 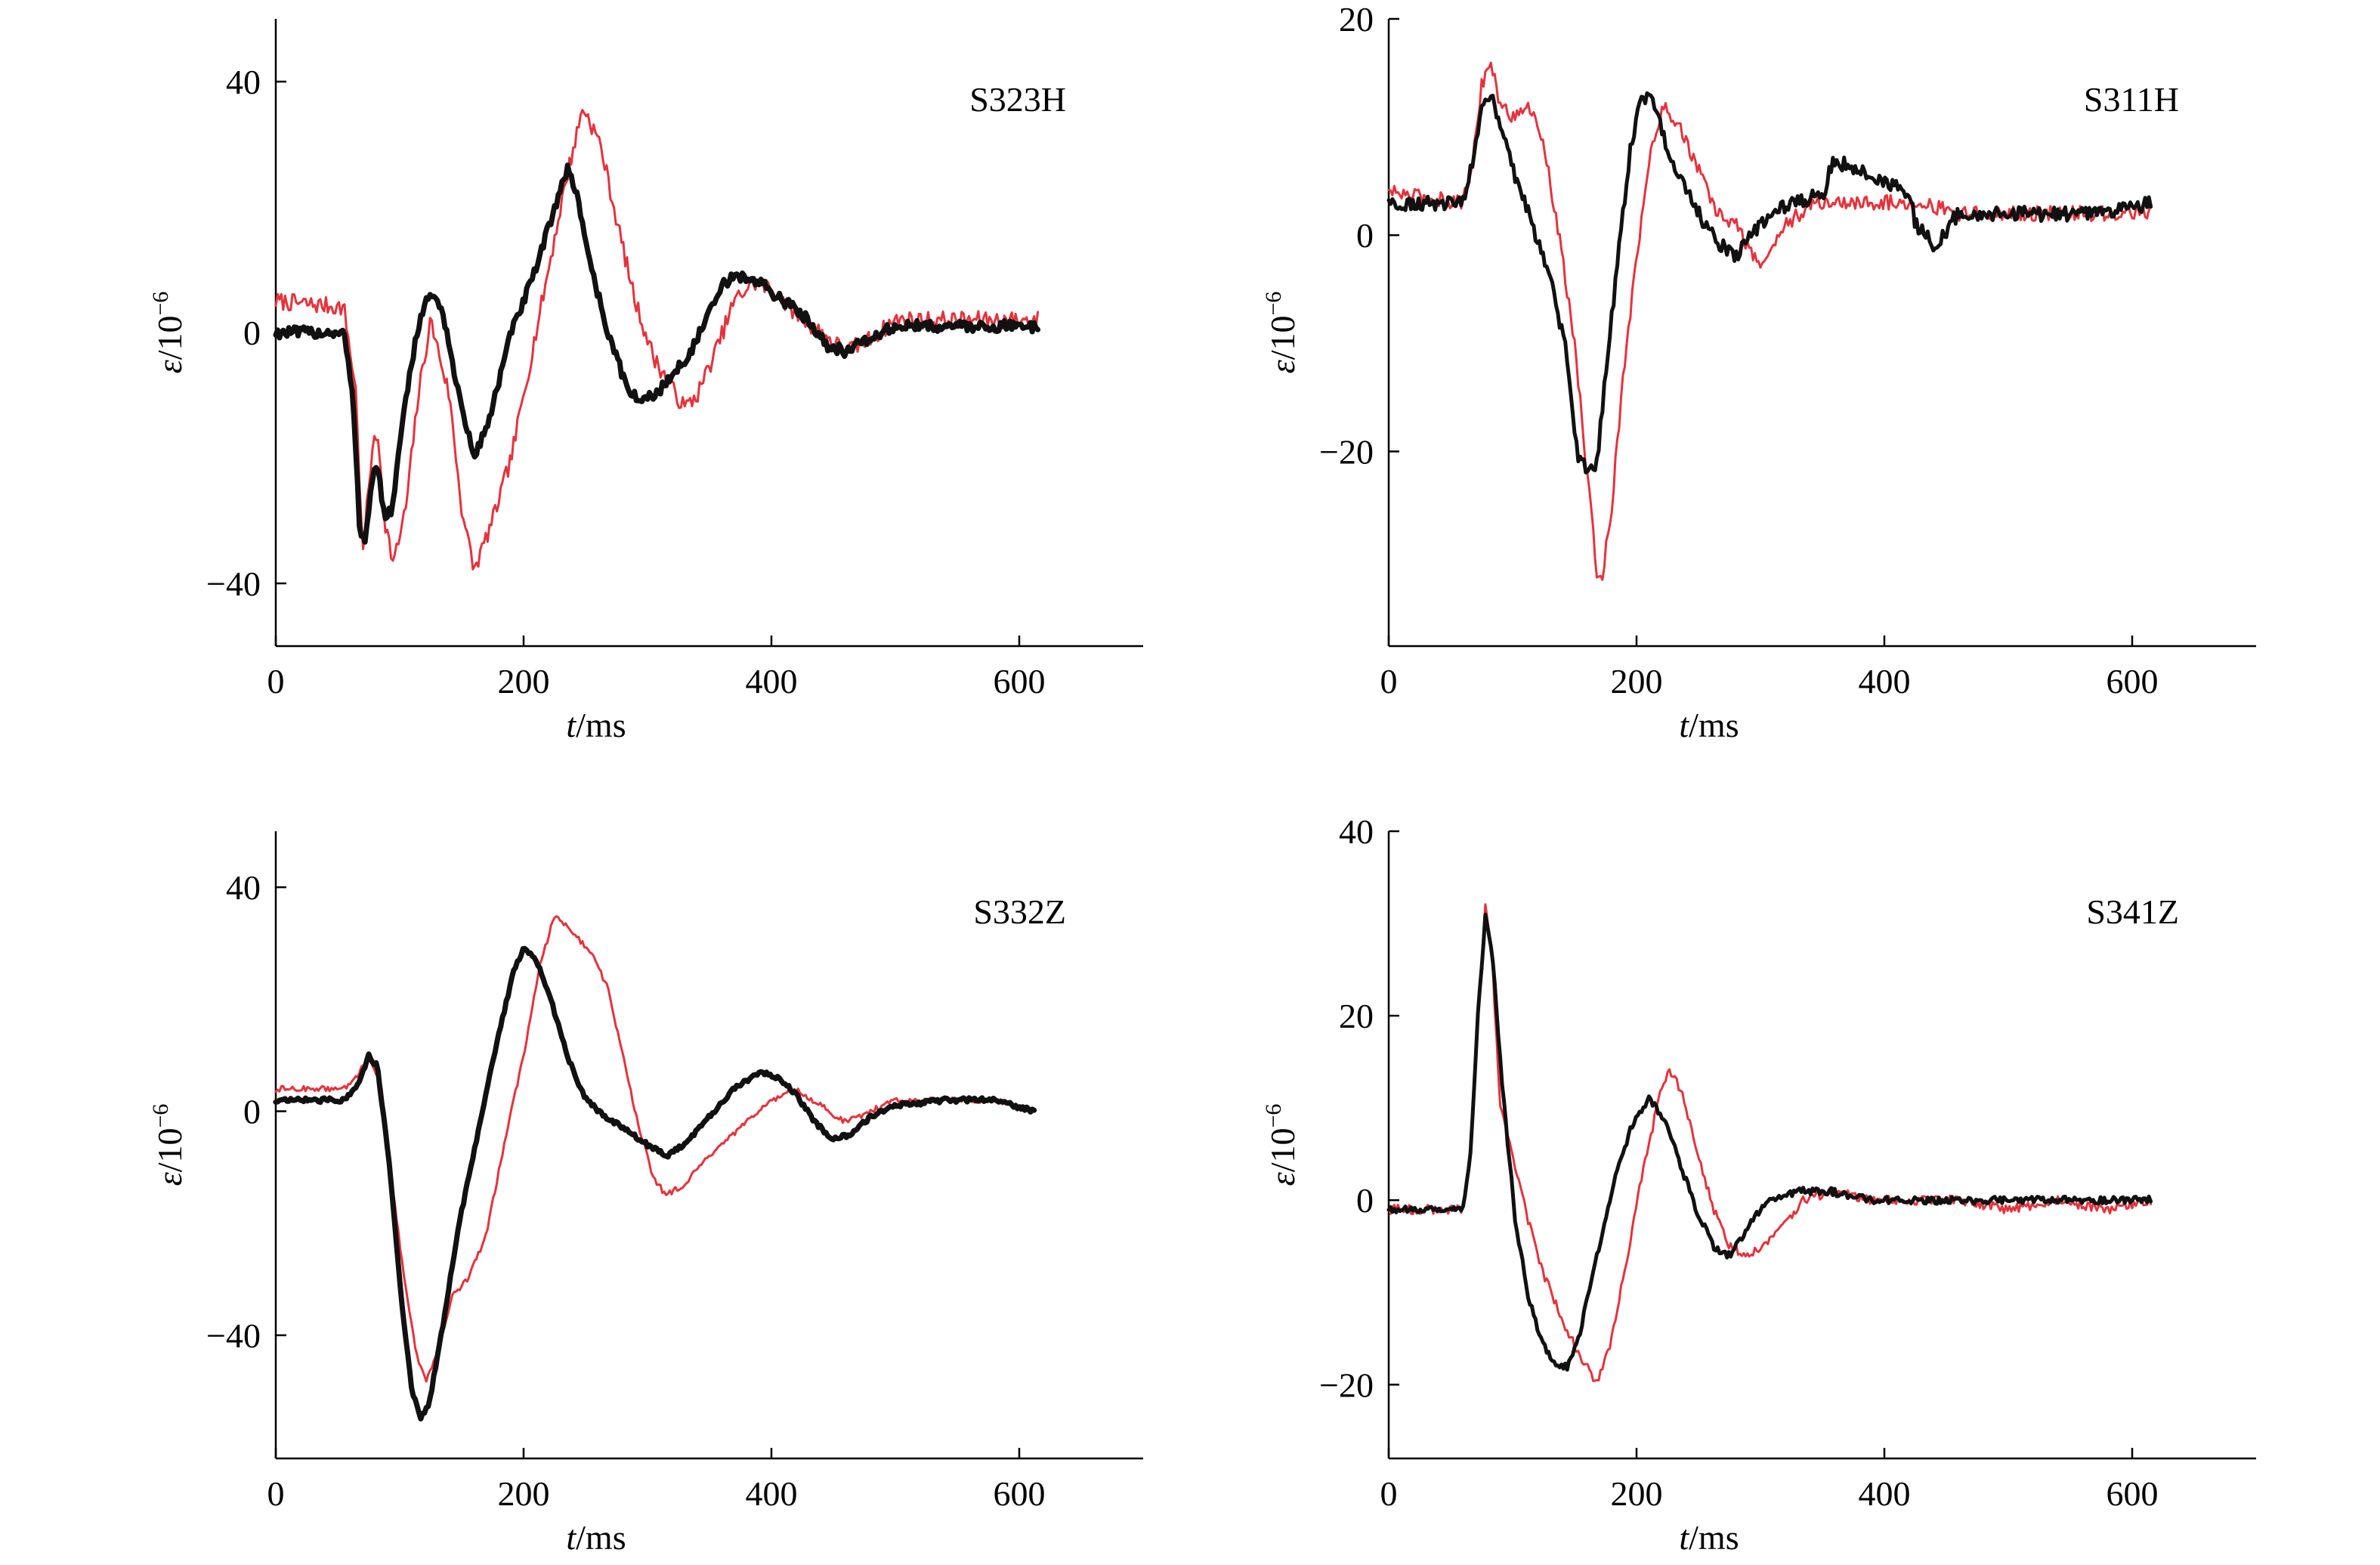 What do you see at coordinates (2131, 100) in the screenshot?
I see `panel-label: S311H` at bounding box center [2131, 100].